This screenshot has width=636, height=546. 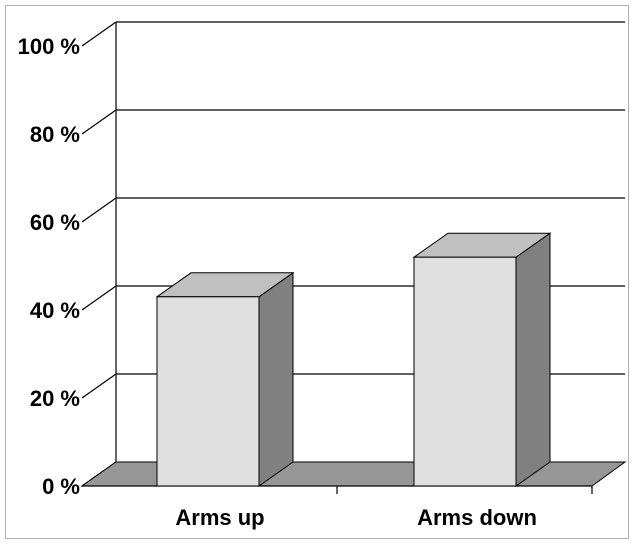 I want to click on y-tick-label: 20 %, so click(x=55, y=398).